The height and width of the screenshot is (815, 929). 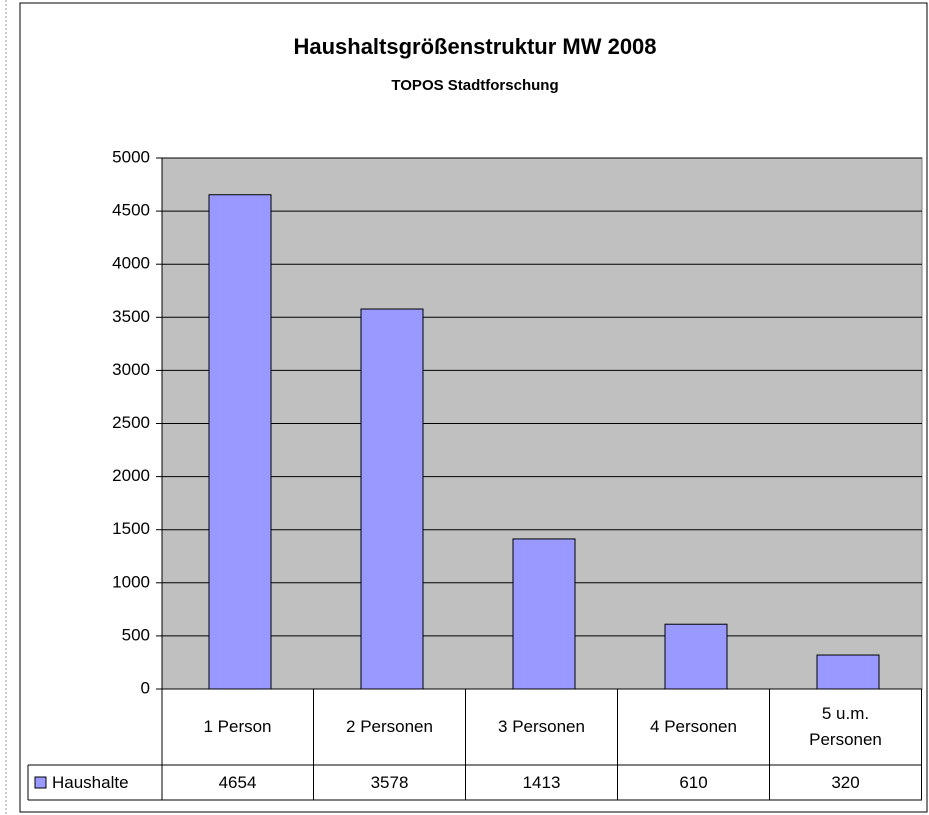 I want to click on x-tick-label: 5 u.m. Personen, so click(x=846, y=727).